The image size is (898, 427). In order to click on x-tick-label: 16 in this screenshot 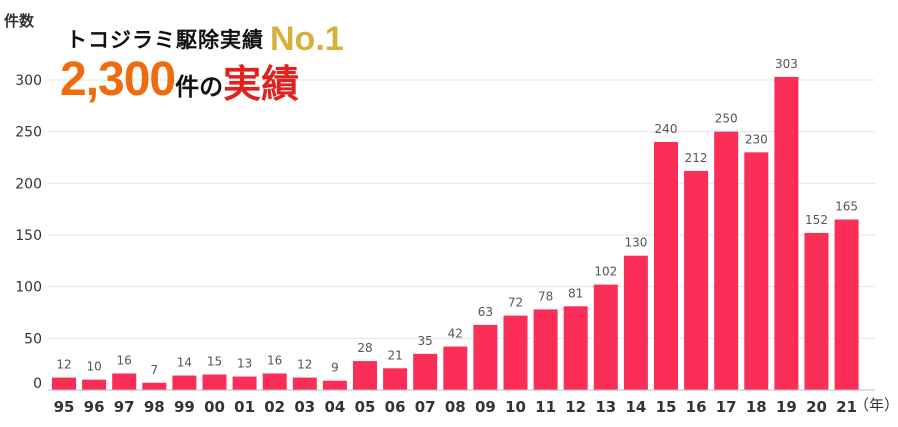, I will do `click(696, 407)`.